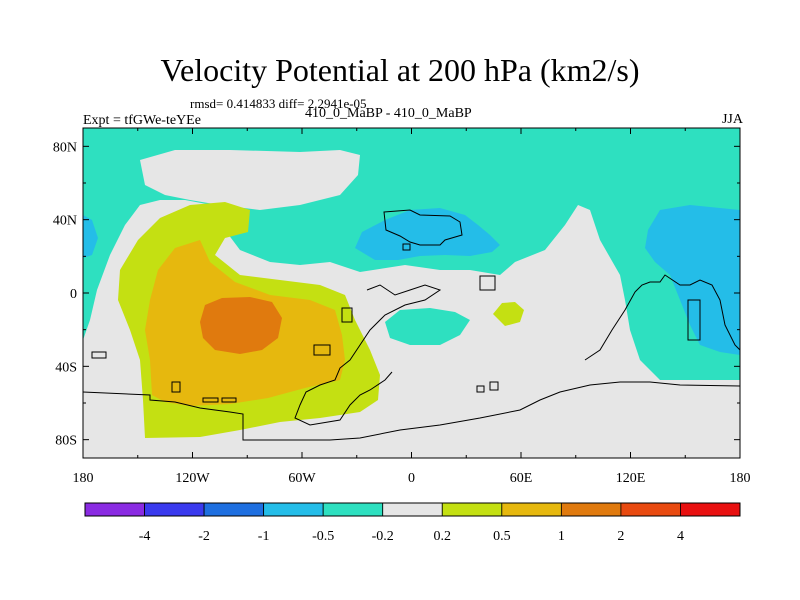 The image size is (800, 600). What do you see at coordinates (145, 536) in the screenshot?
I see `colorbar-label: -4` at bounding box center [145, 536].